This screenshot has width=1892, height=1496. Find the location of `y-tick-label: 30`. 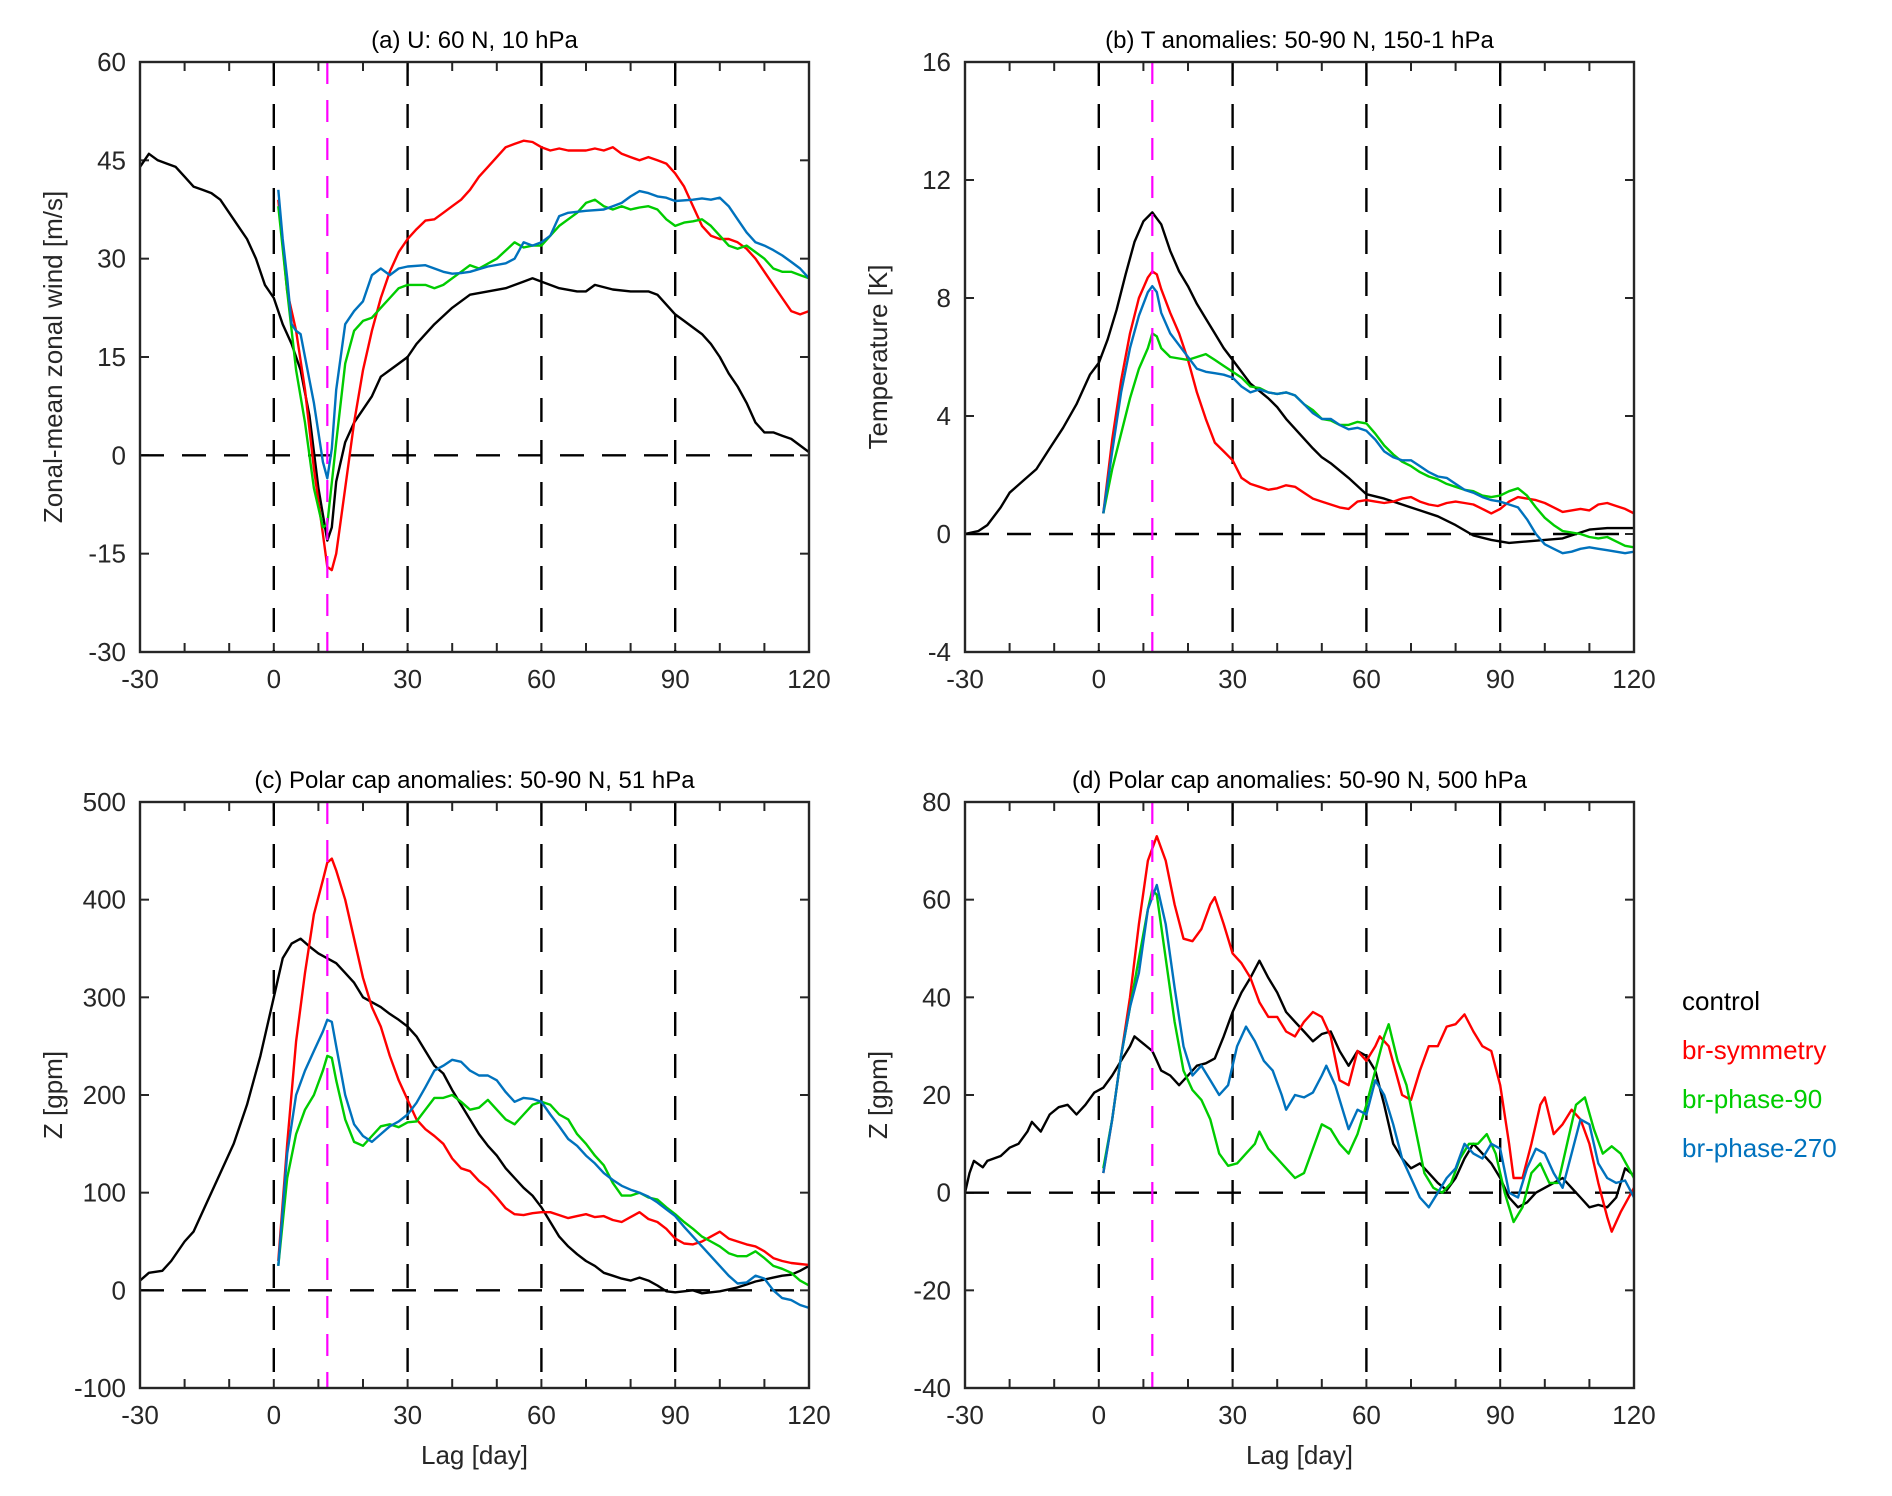

y-tick-label: 30 is located at coordinates (111, 259).